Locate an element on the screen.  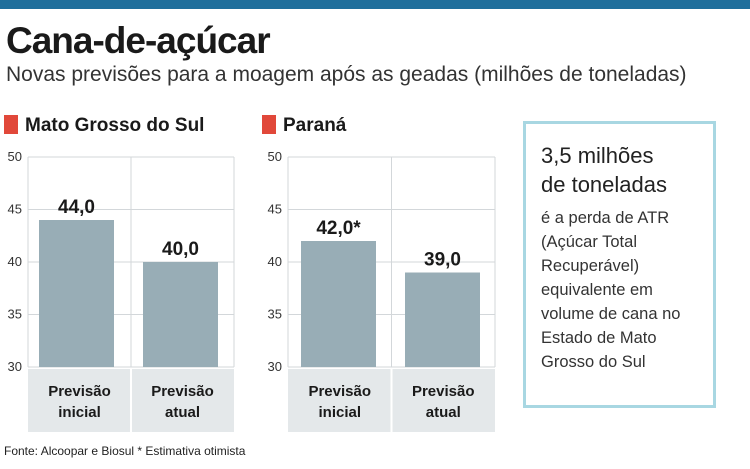
bar-value-label: 39,0 is located at coordinates (442, 260).